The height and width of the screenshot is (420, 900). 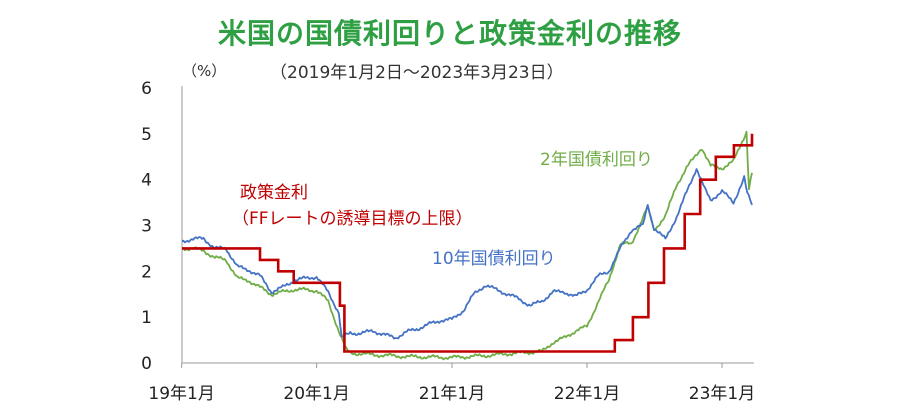 I want to click on series-label-policy-rate: 政策金利, so click(x=274, y=193).